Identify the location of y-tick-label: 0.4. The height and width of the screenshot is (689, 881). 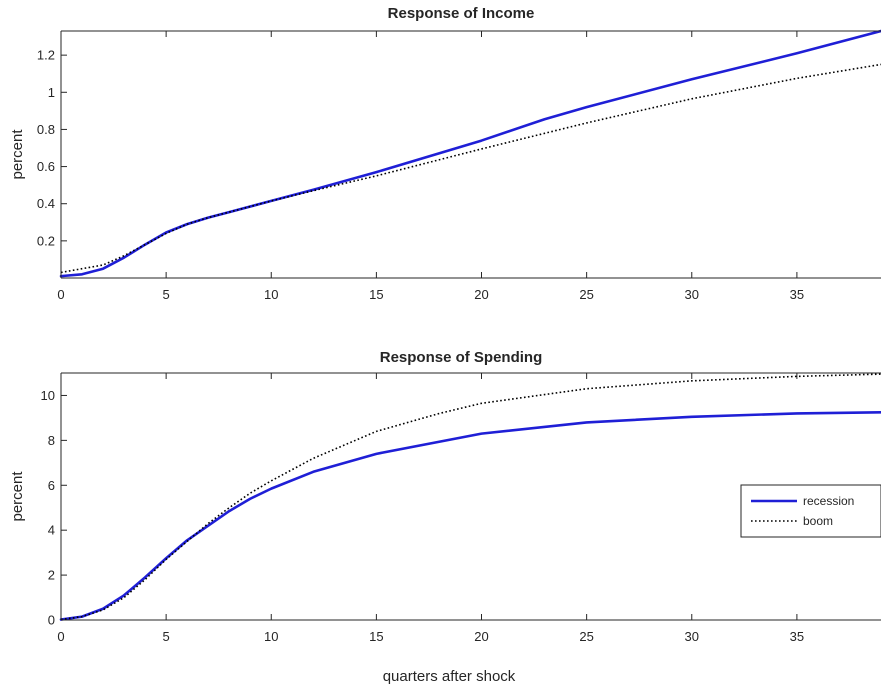
(46, 203).